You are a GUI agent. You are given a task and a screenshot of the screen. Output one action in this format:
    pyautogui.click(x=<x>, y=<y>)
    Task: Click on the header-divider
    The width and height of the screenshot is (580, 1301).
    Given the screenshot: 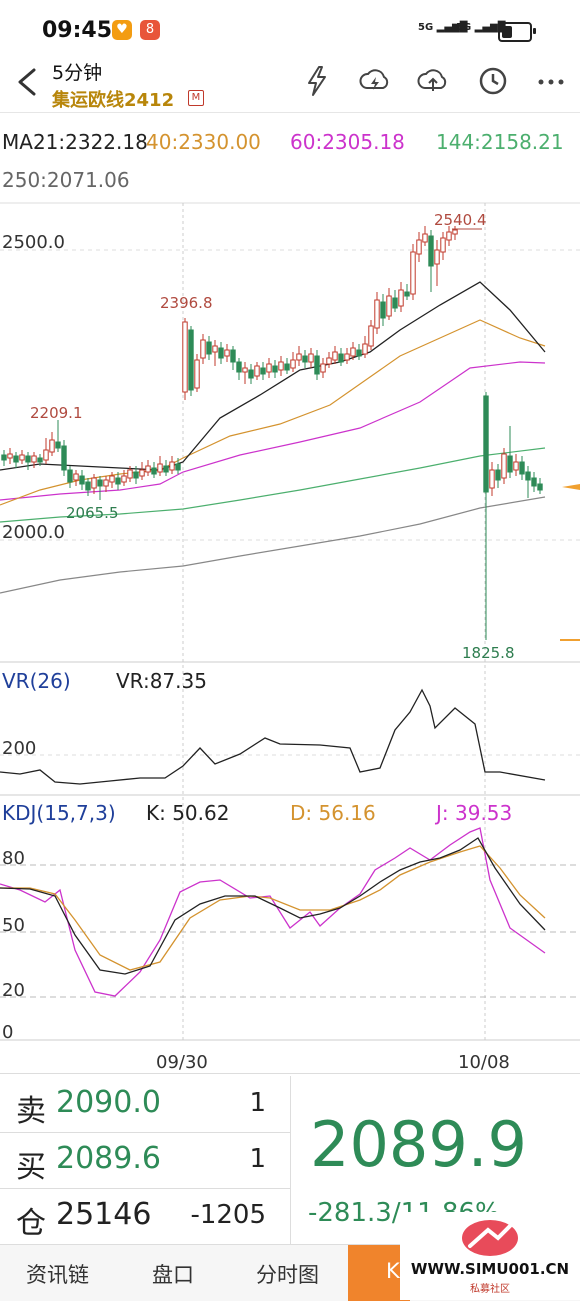 What is the action you would take?
    pyautogui.click(x=290, y=112)
    